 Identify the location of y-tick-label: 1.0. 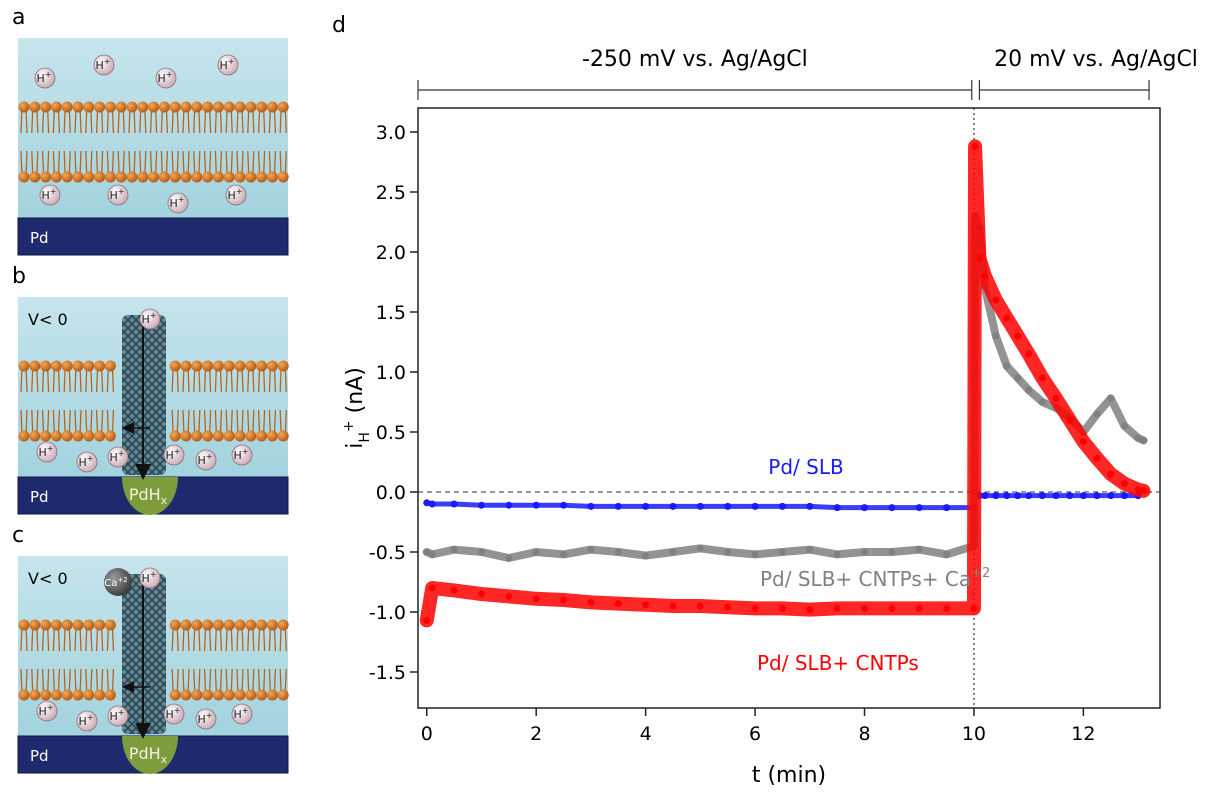
(391, 373).